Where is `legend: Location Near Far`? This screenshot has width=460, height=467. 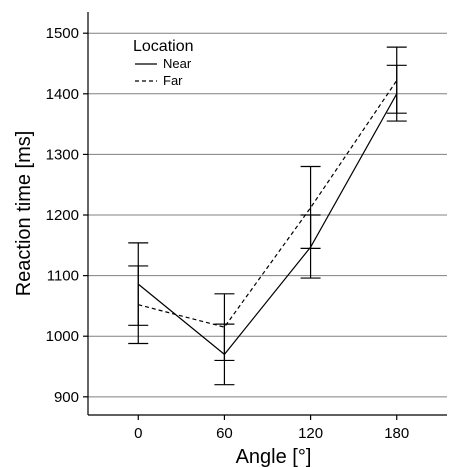
legend: Location Near Far is located at coordinates (163, 63).